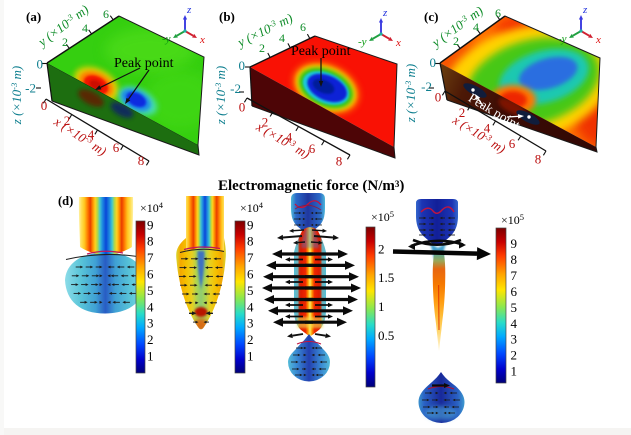  Describe the element at coordinates (65, 201) in the screenshot. I see `svg-text: (d)` at that location.